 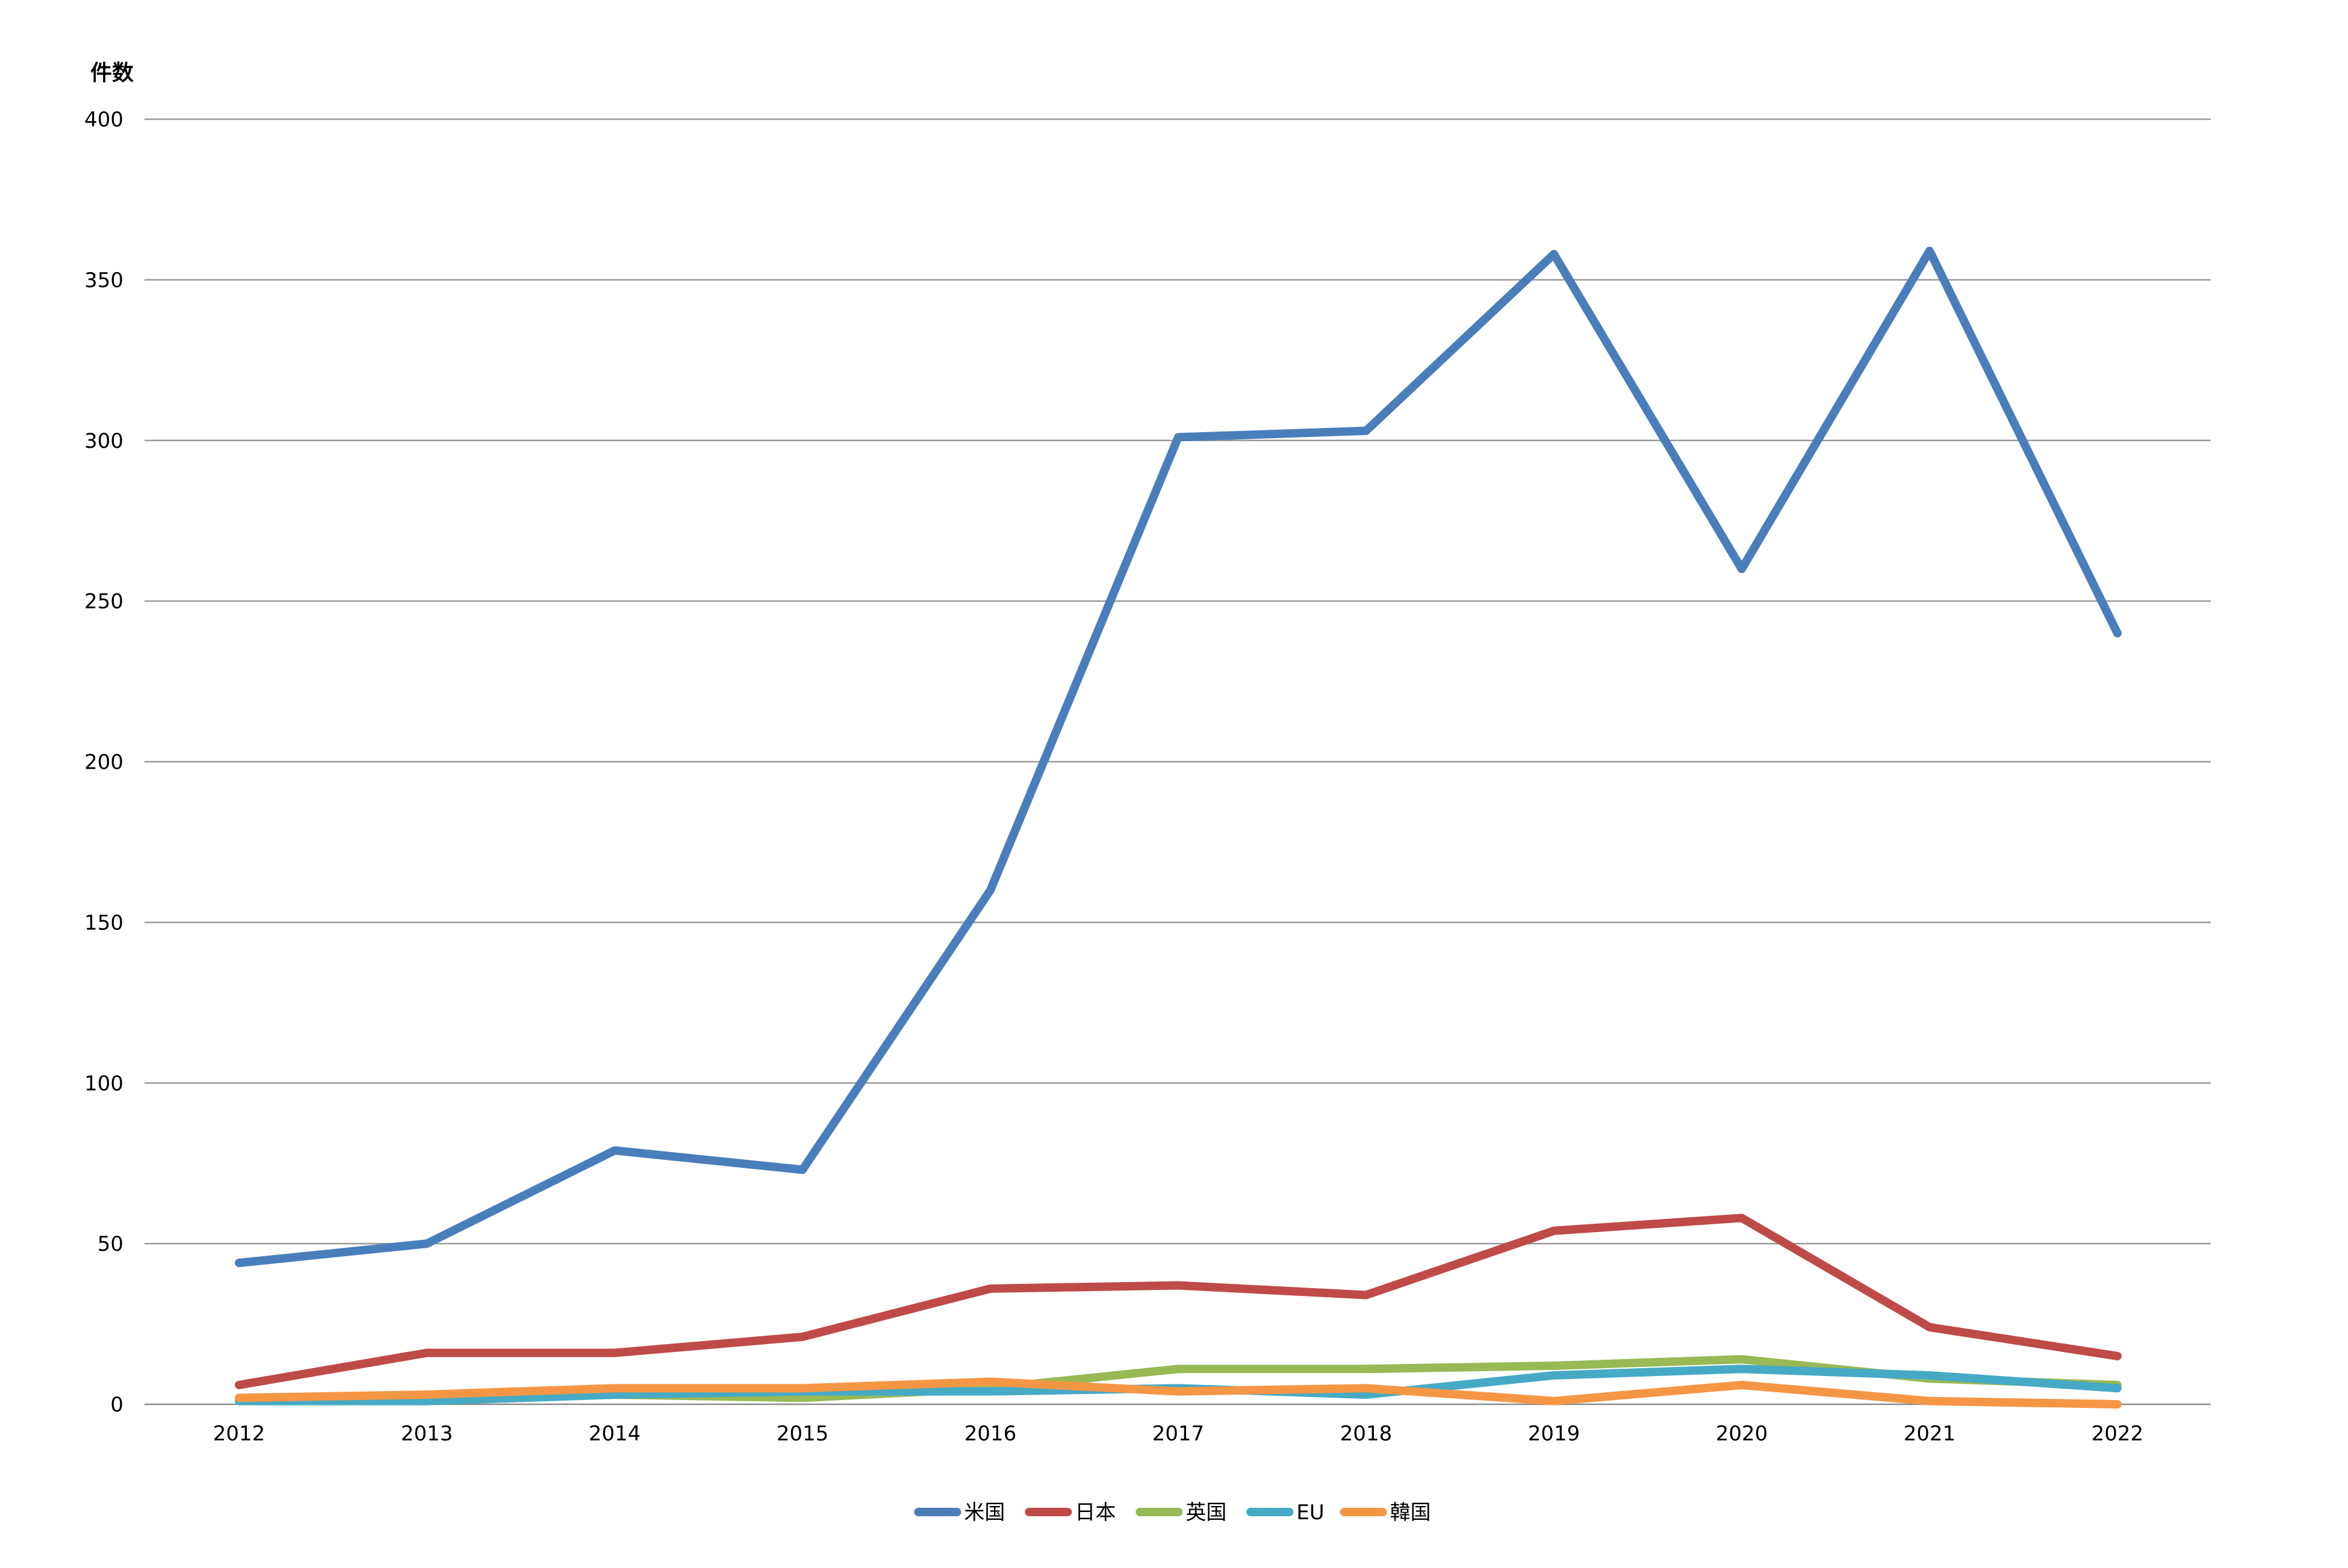 I want to click on legend-label: 韓国, so click(x=1410, y=1513).